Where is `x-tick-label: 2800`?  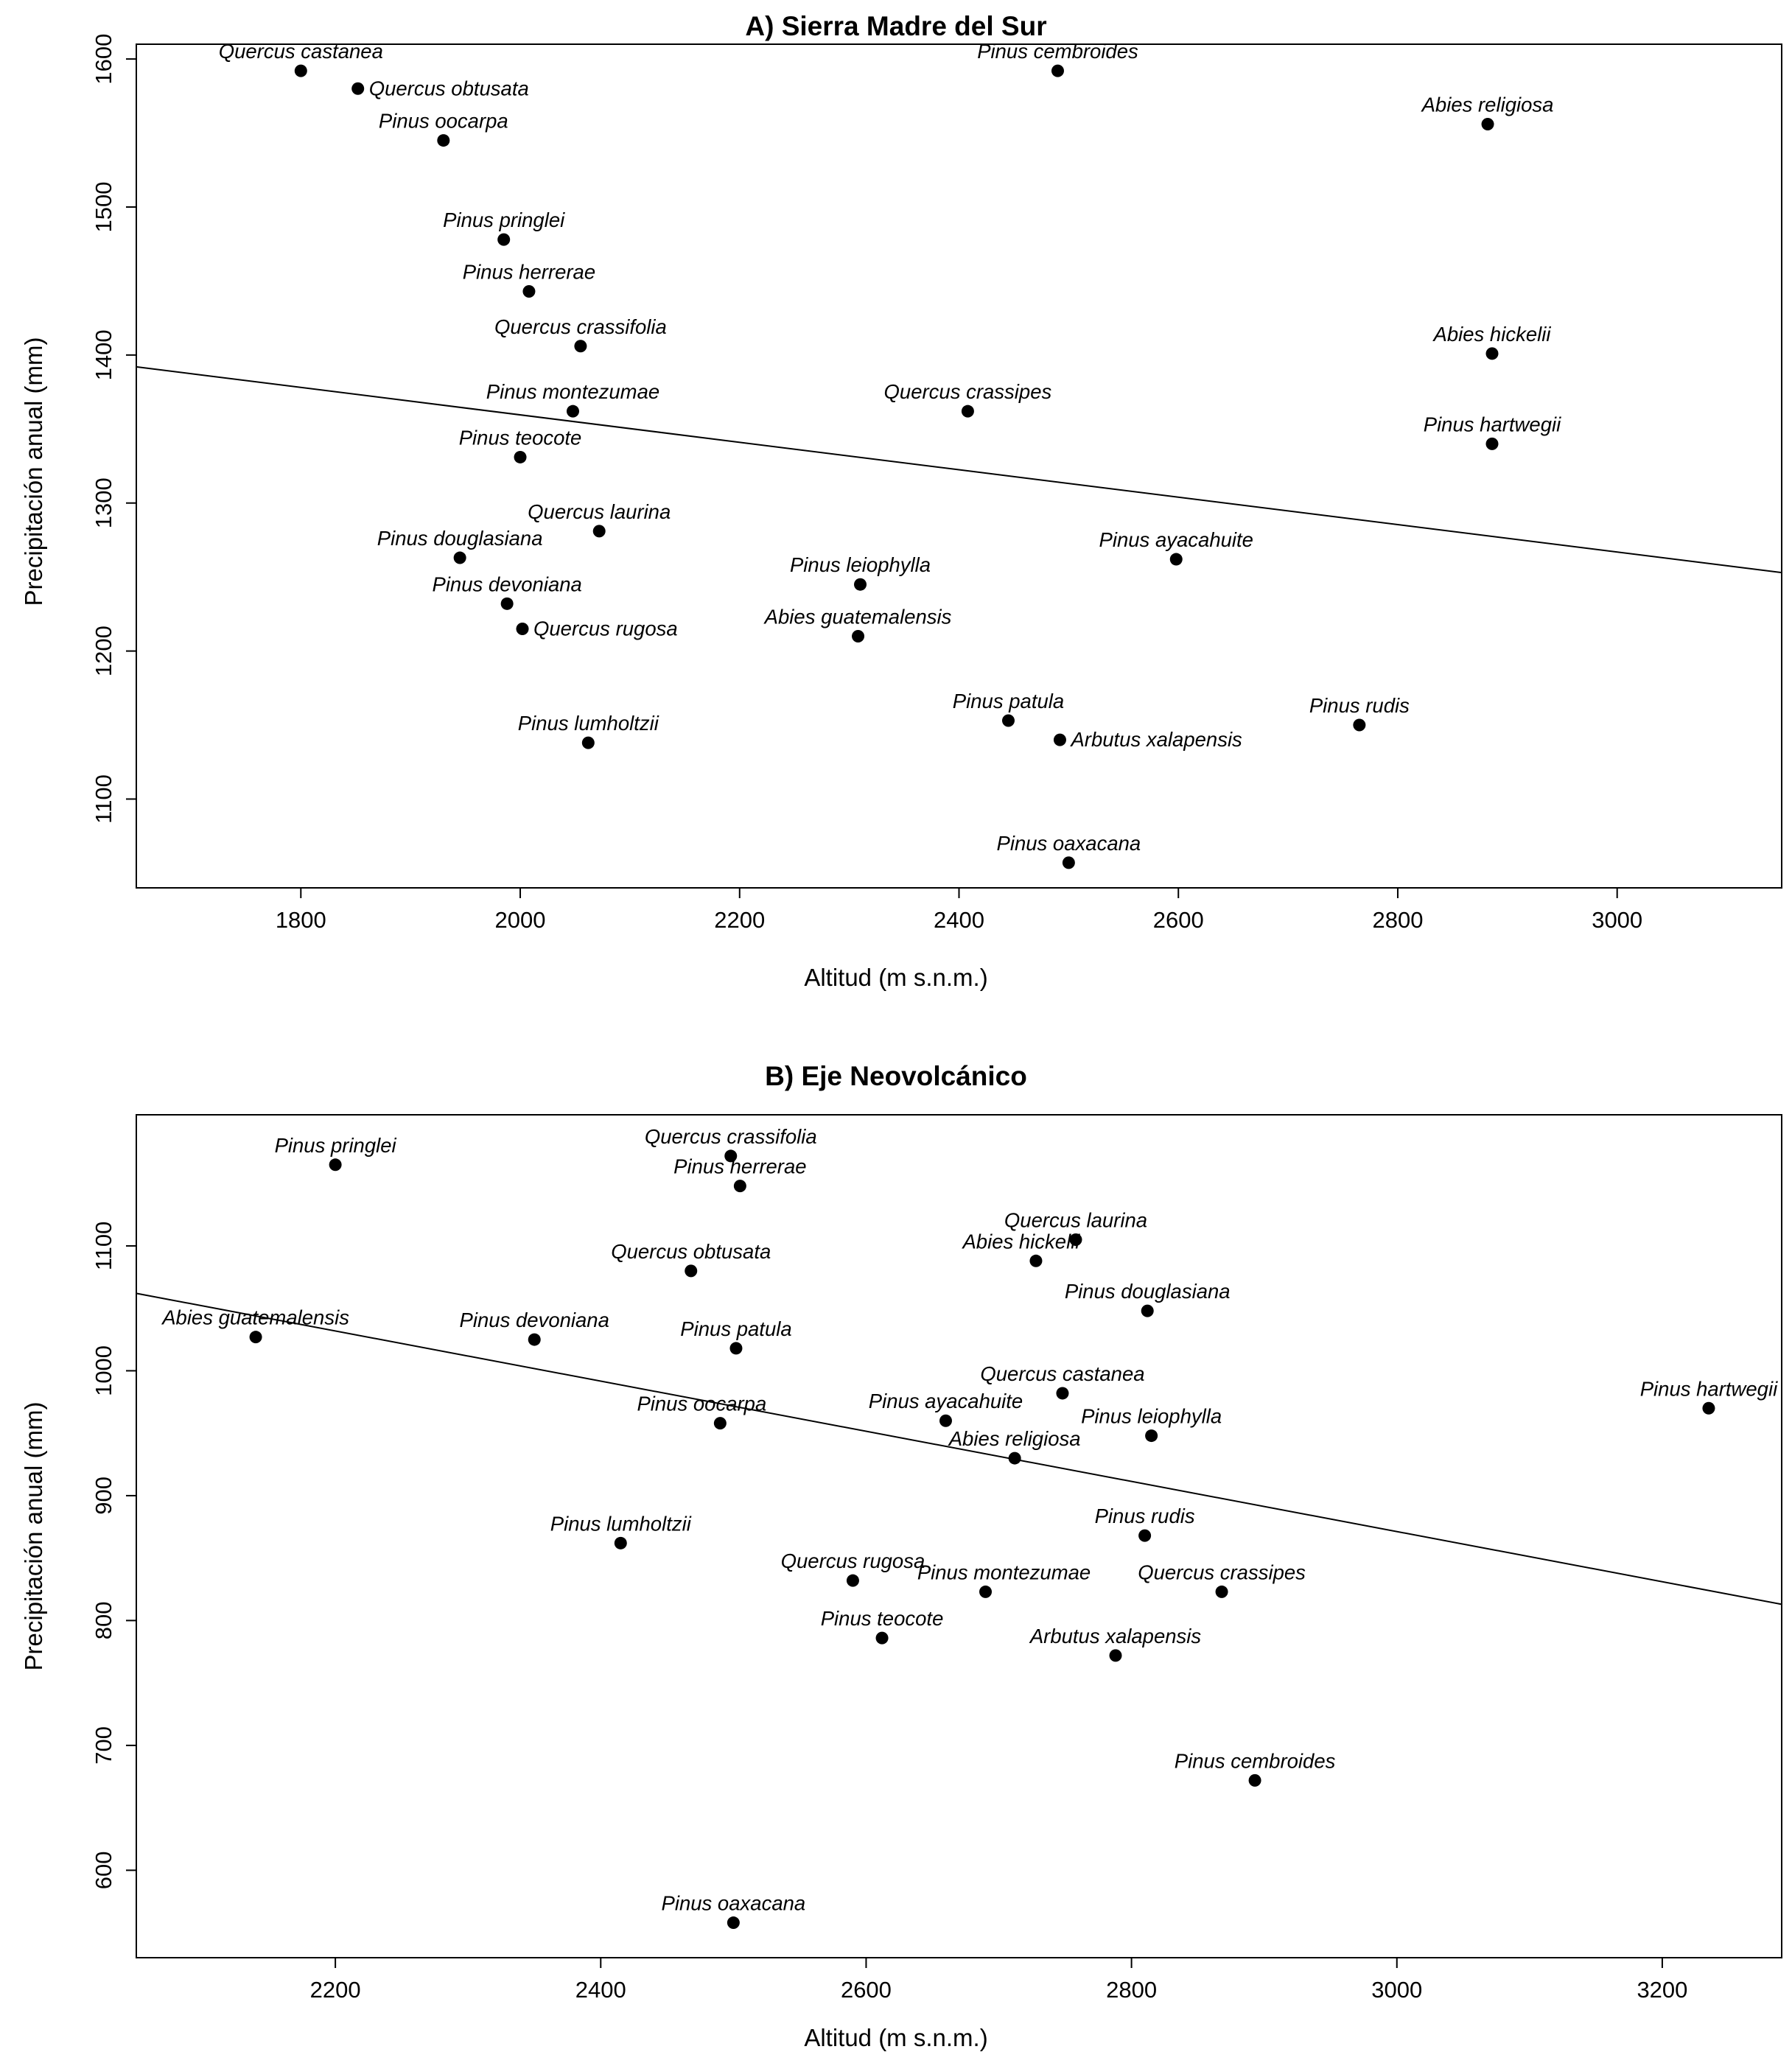 x-tick-label: 2800 is located at coordinates (1131, 1990).